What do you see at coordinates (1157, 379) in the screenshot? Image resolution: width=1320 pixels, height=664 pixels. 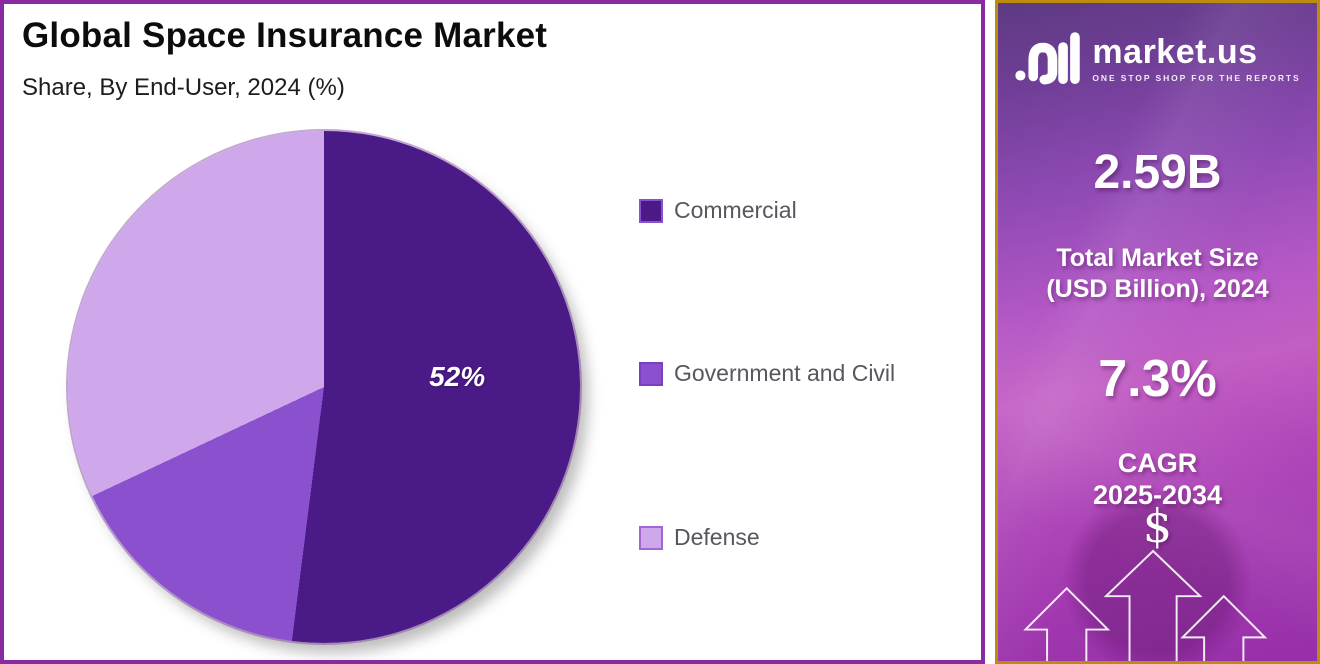 I see `cagr-value: 7.3%` at bounding box center [1157, 379].